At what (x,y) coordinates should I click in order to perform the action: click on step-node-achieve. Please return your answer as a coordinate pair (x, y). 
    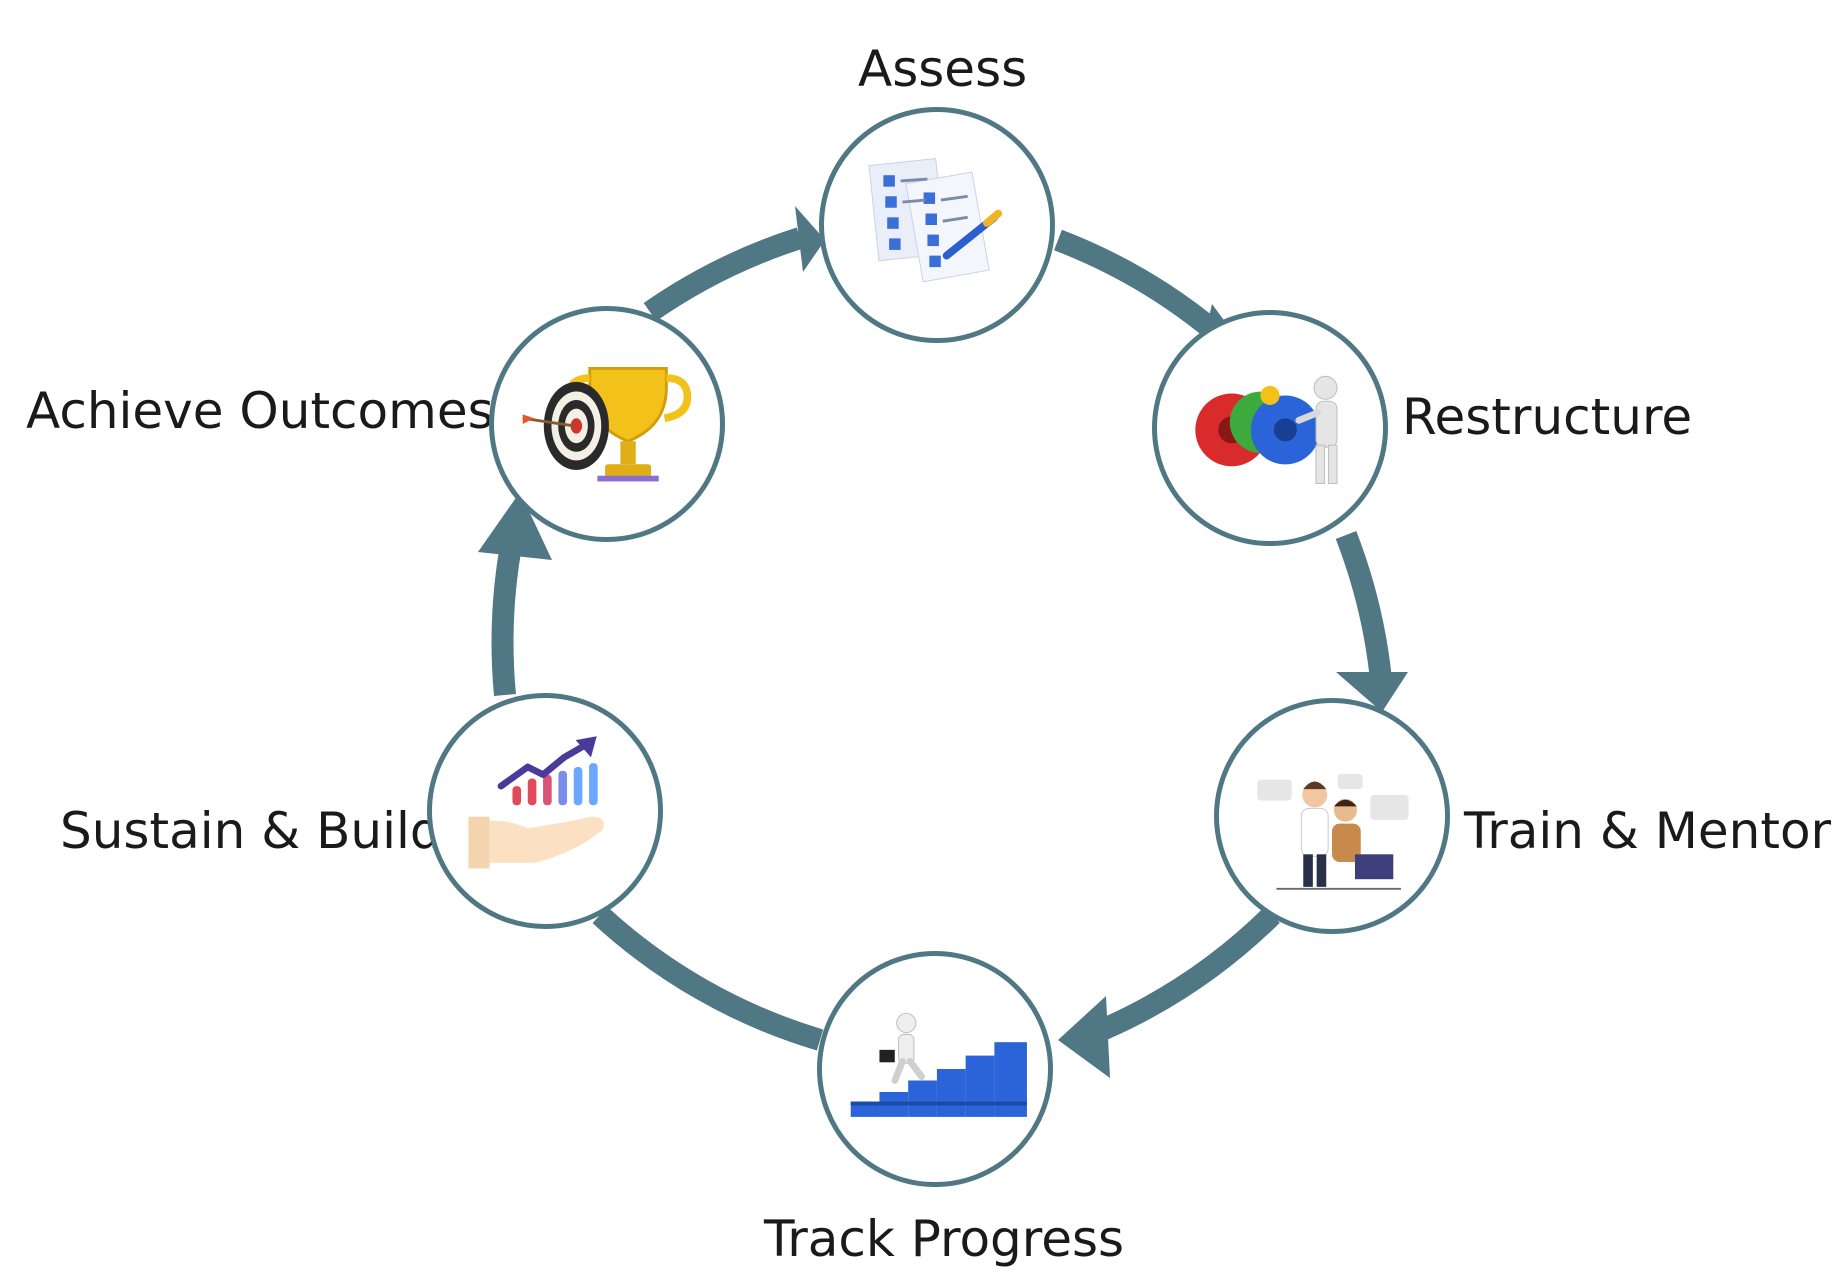
    Looking at the image, I should click on (607, 424).